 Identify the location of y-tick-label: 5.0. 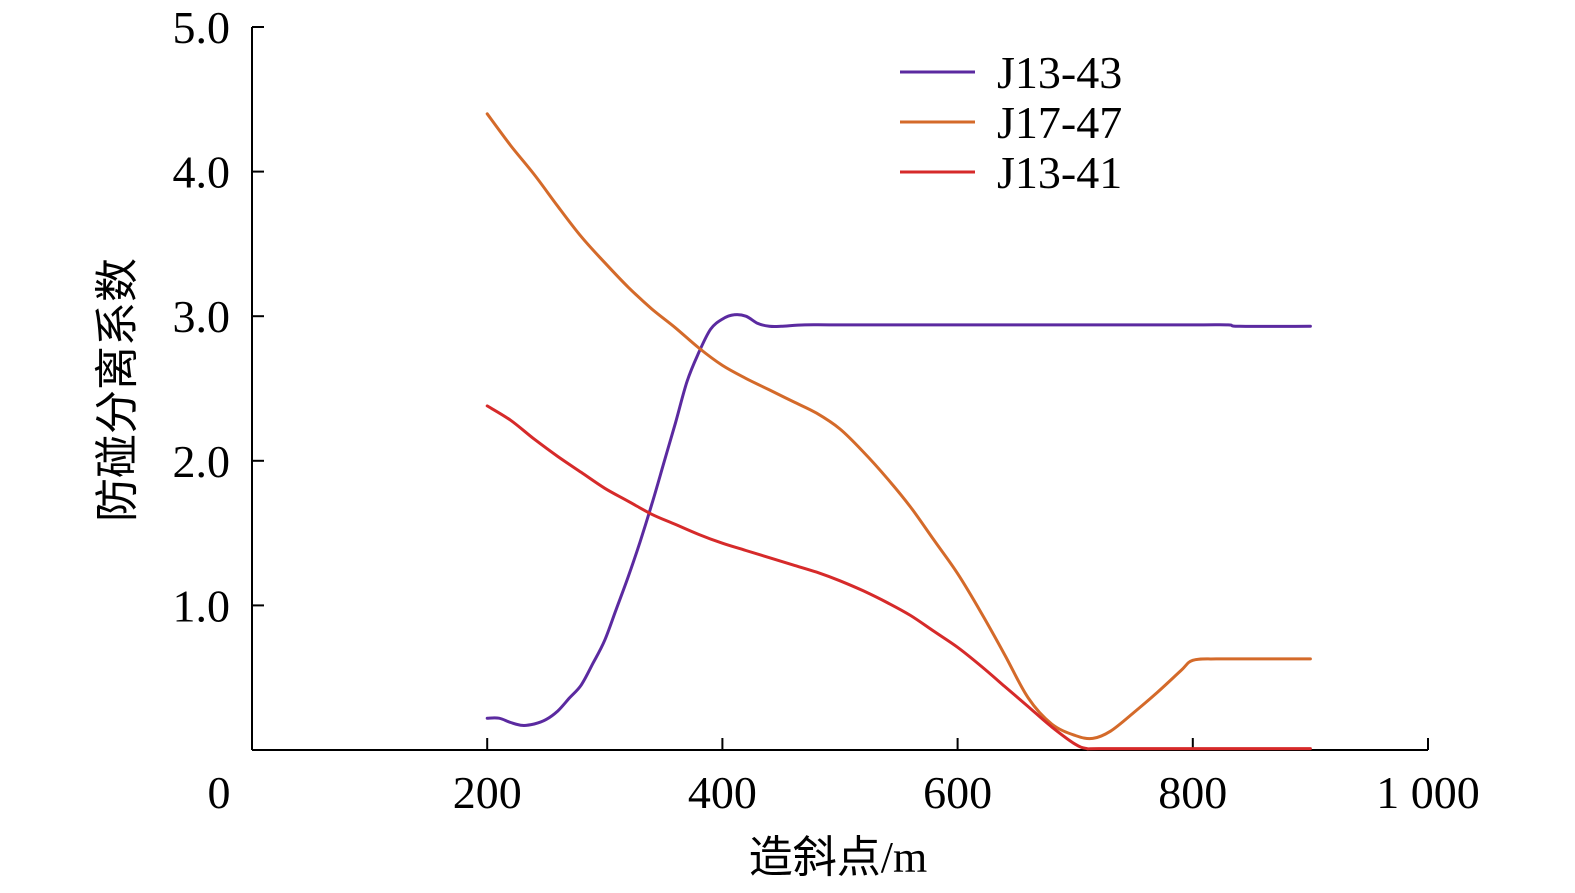
(202, 27).